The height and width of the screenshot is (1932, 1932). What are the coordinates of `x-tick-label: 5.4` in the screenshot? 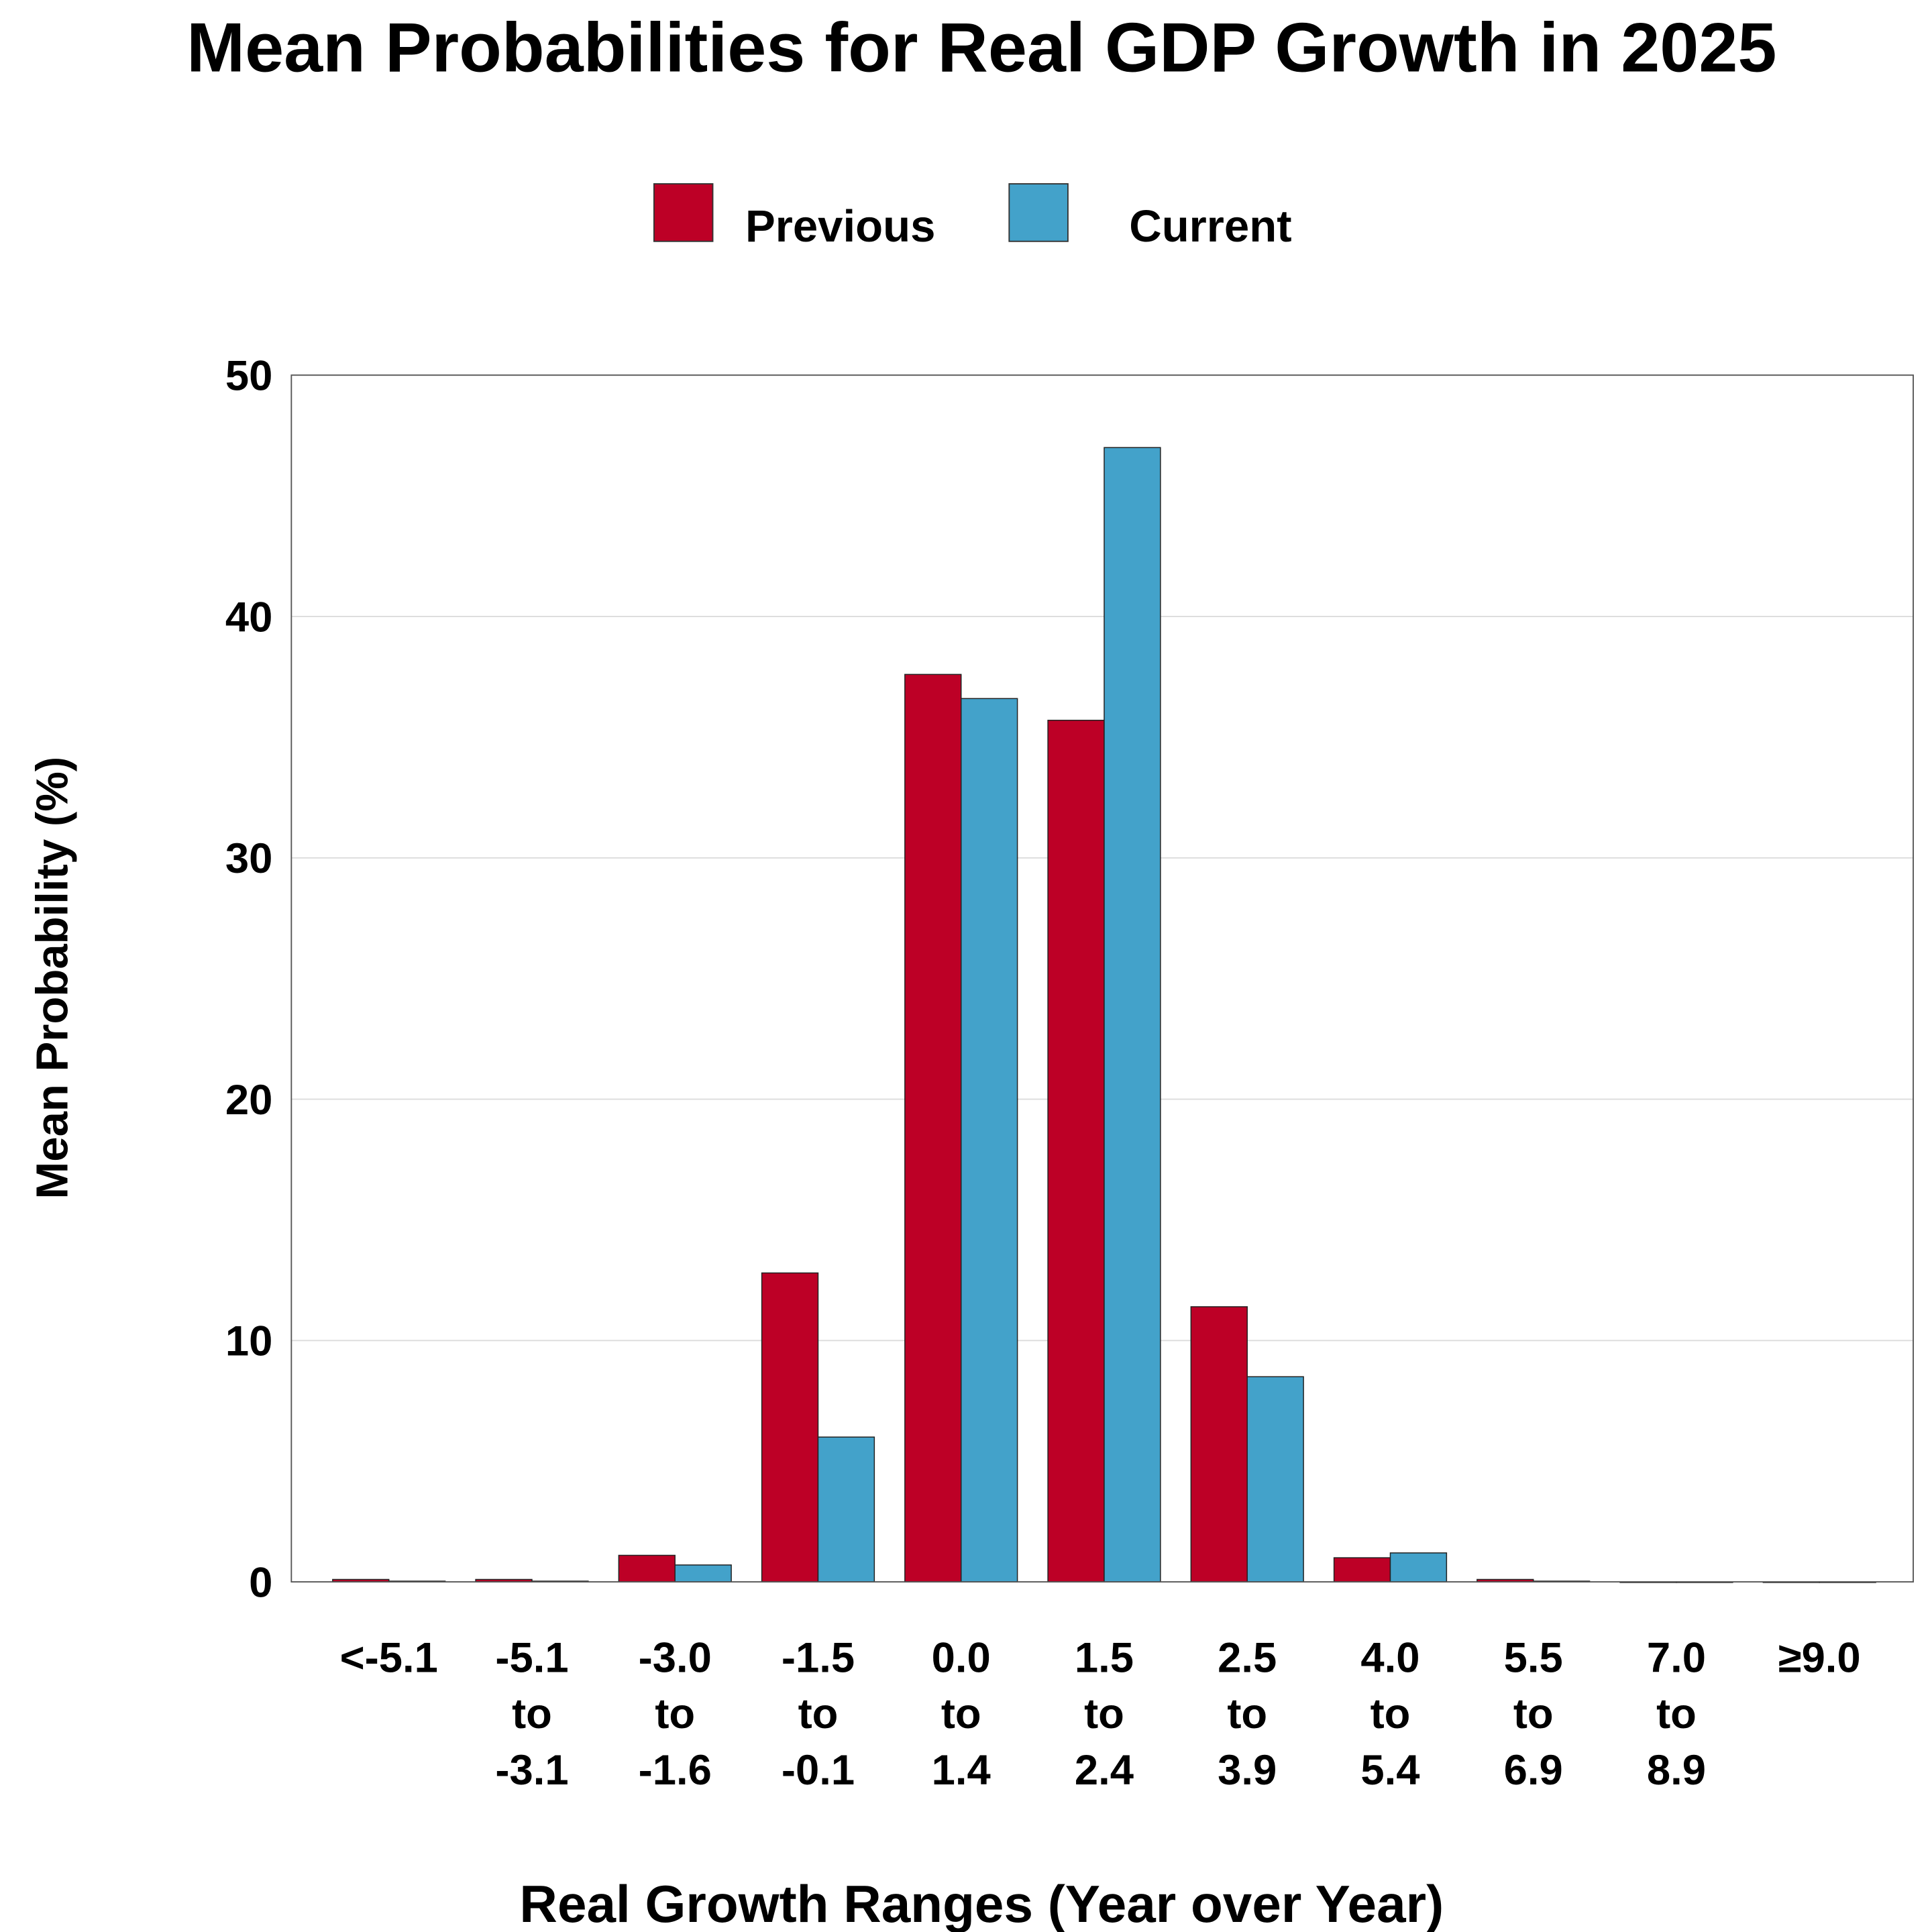 It's located at (1389, 1770).